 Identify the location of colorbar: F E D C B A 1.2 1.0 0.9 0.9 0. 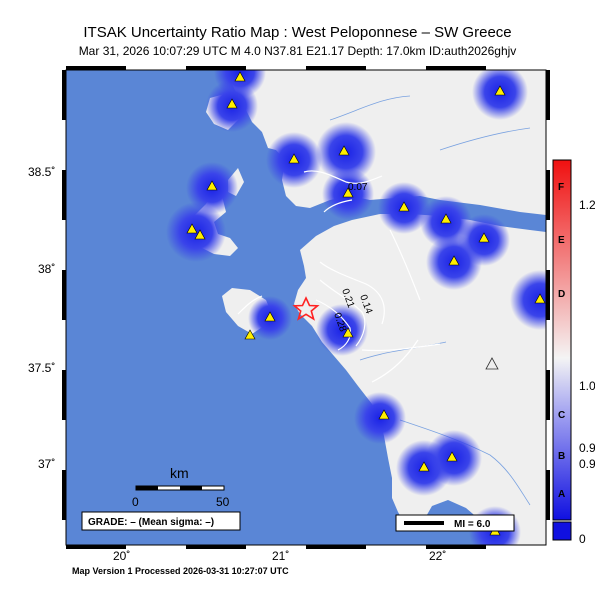
(573, 352).